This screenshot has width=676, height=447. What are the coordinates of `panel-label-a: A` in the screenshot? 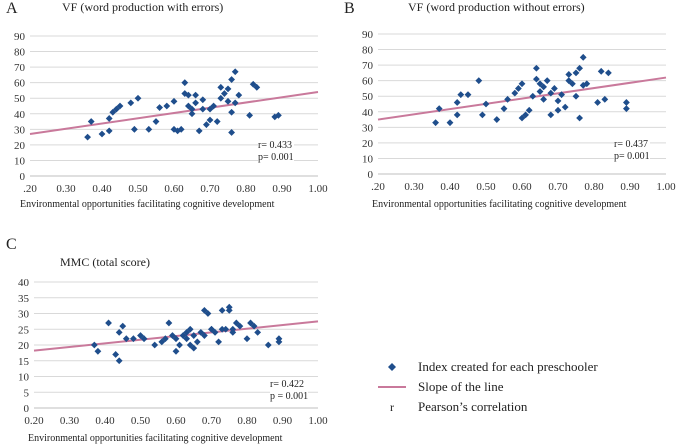 It's located at (12, 8).